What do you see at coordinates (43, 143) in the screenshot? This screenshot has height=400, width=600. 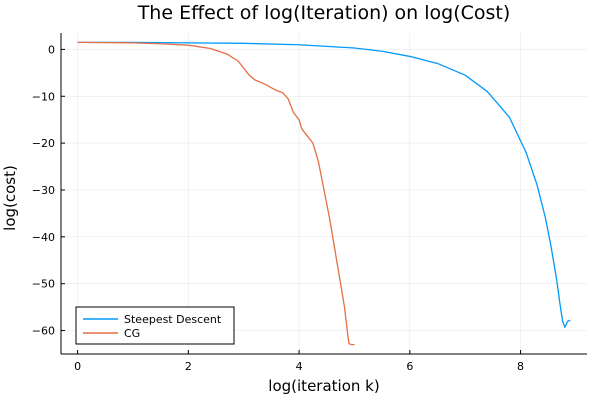 I see `y-tick-label: −20` at bounding box center [43, 143].